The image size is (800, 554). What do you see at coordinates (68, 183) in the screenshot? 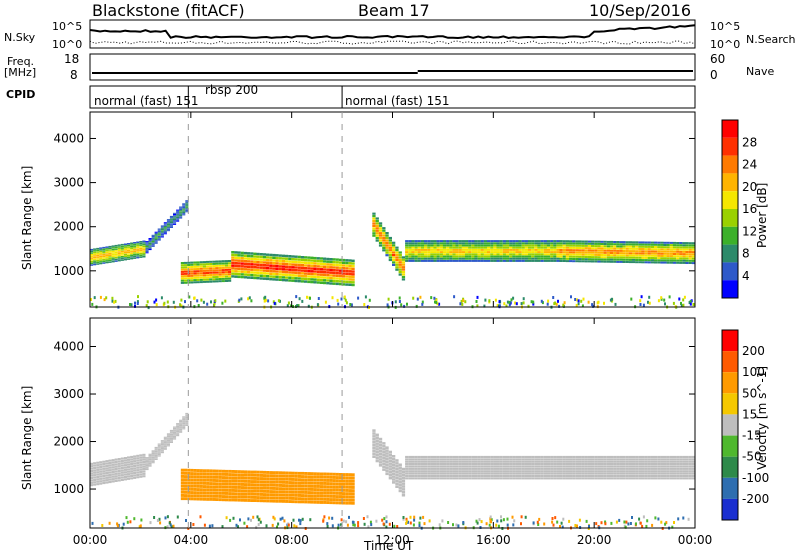
I see `y-tick-label: 3000` at bounding box center [68, 183].